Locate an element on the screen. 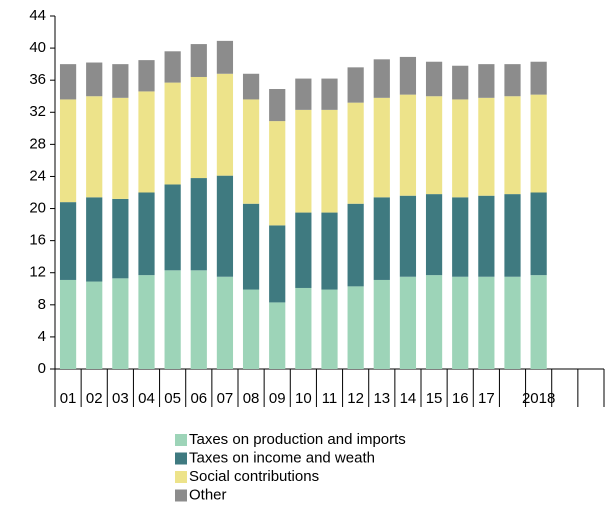 The width and height of the screenshot is (605, 513). legend-label: Social contributions is located at coordinates (254, 476).